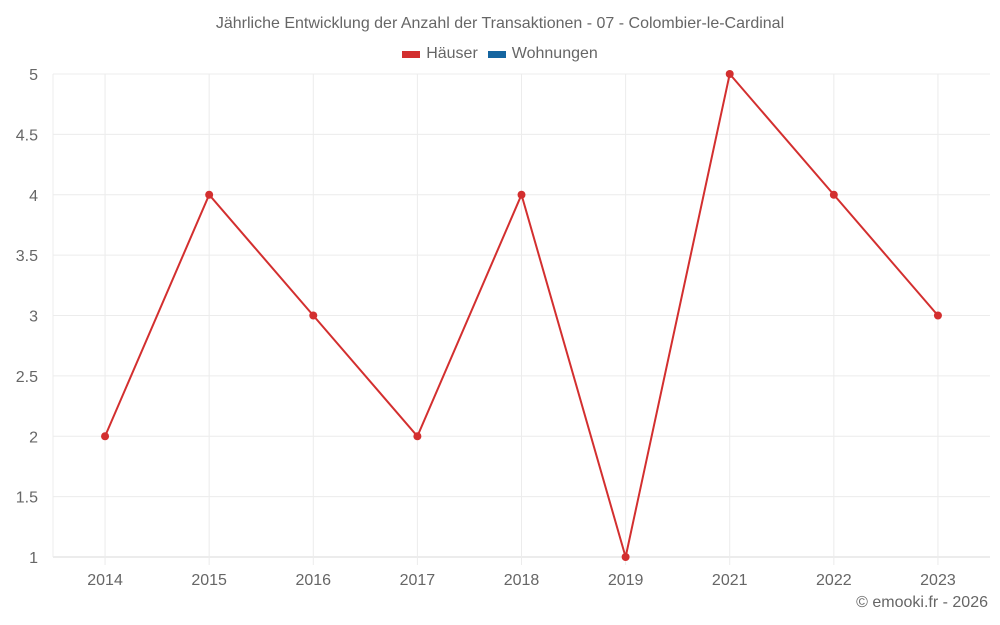 Image resolution: width=1000 pixels, height=625 pixels. Describe the element at coordinates (27, 317) in the screenshot. I see `y-axis: 1 1.5 2 2.5 3 3.5 4 4.5 5` at that location.